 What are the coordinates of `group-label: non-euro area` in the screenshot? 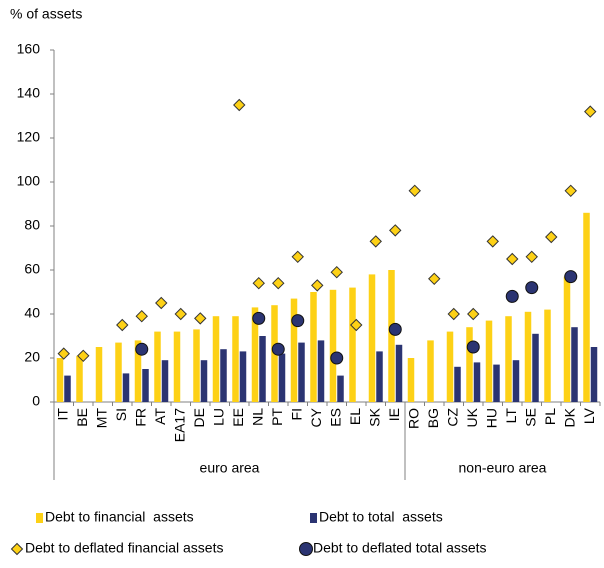 It's located at (503, 468).